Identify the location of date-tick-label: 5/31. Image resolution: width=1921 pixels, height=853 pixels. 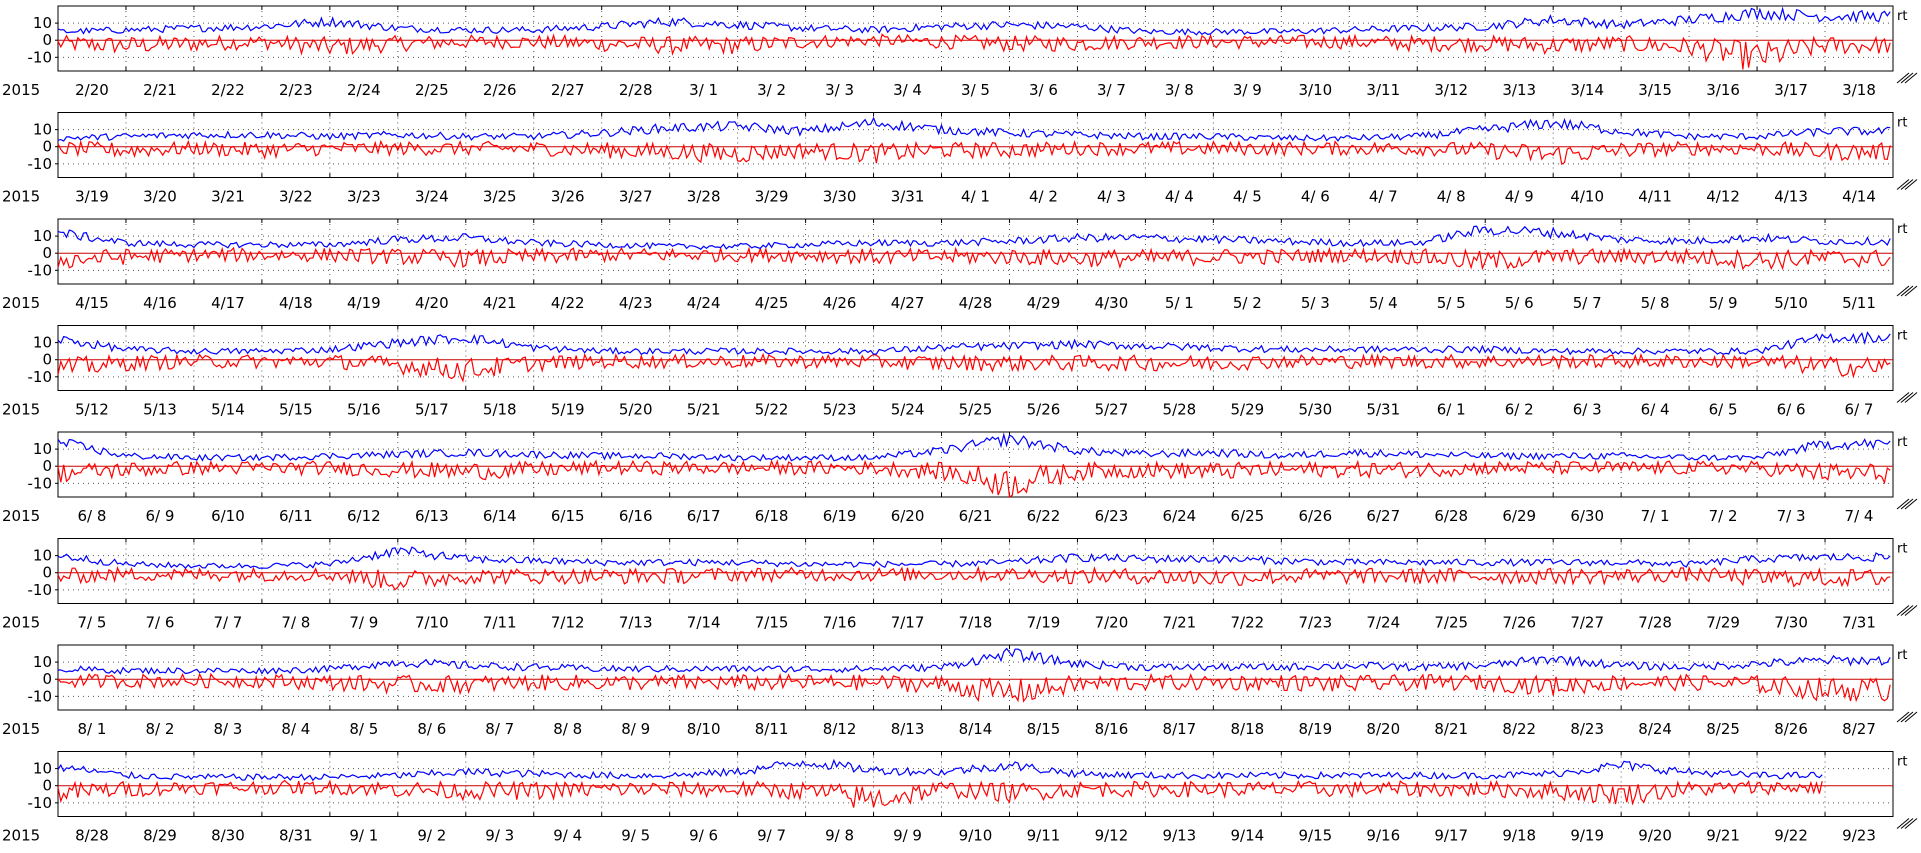
(1383, 410).